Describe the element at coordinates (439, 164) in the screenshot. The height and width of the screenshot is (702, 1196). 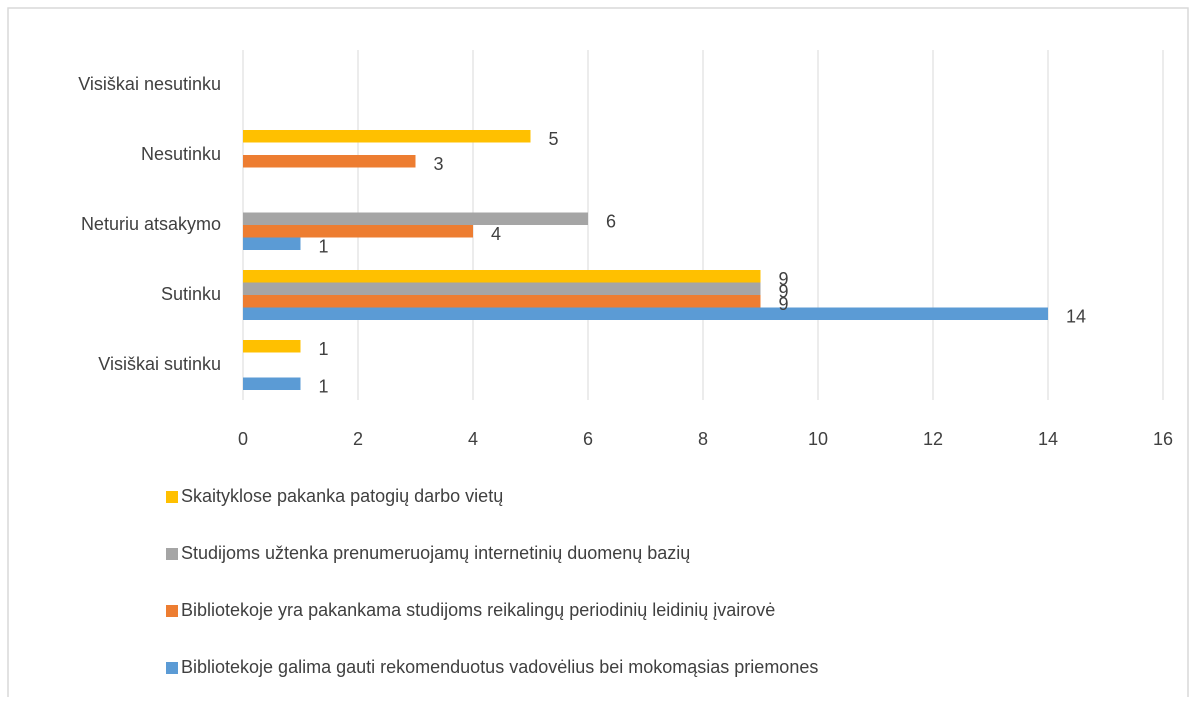
I see `data-label: 3` at that location.